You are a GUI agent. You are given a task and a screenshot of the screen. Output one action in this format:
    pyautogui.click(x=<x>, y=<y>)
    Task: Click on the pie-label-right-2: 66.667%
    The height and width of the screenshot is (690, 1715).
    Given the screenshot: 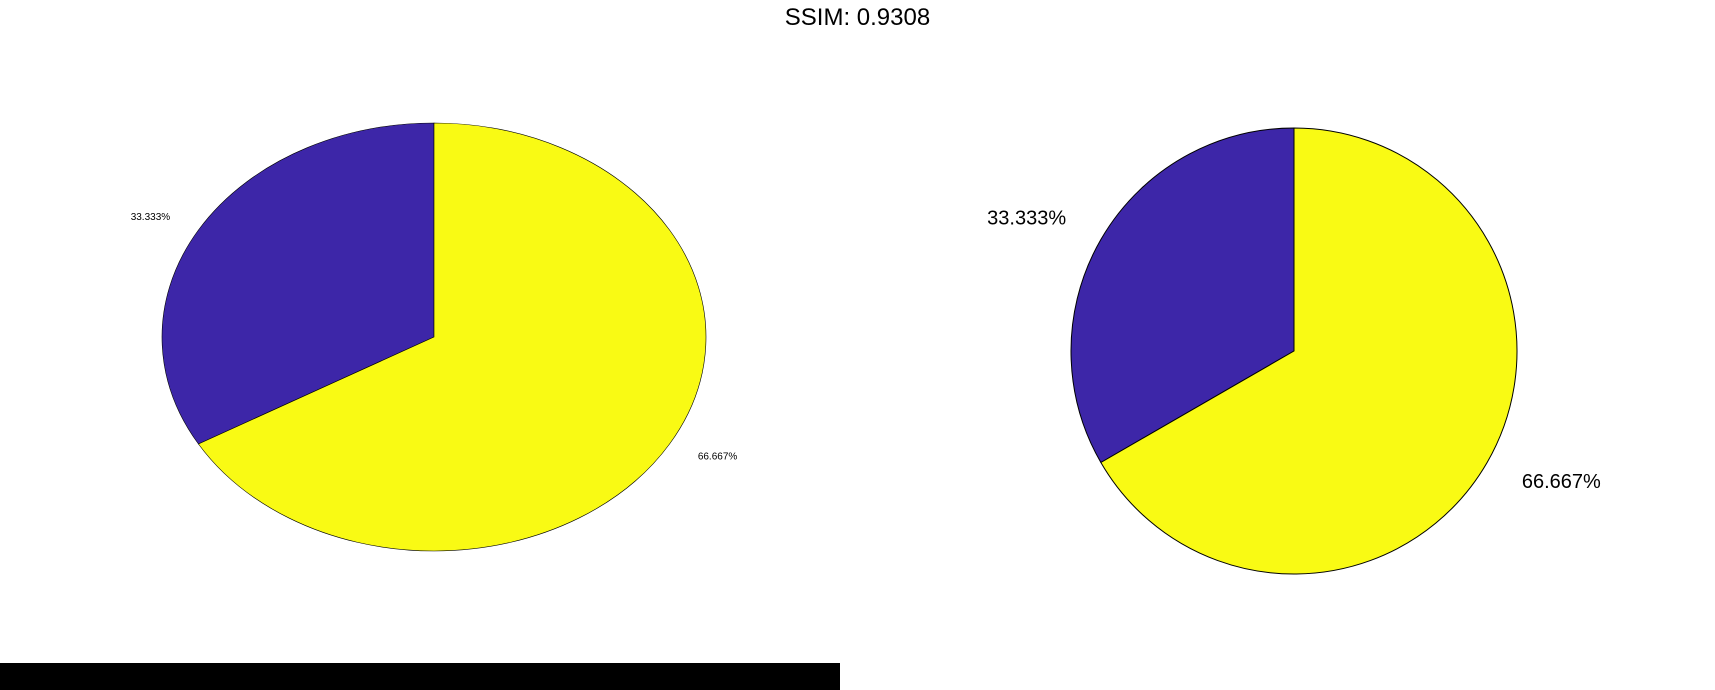 What is the action you would take?
    pyautogui.click(x=1561, y=482)
    